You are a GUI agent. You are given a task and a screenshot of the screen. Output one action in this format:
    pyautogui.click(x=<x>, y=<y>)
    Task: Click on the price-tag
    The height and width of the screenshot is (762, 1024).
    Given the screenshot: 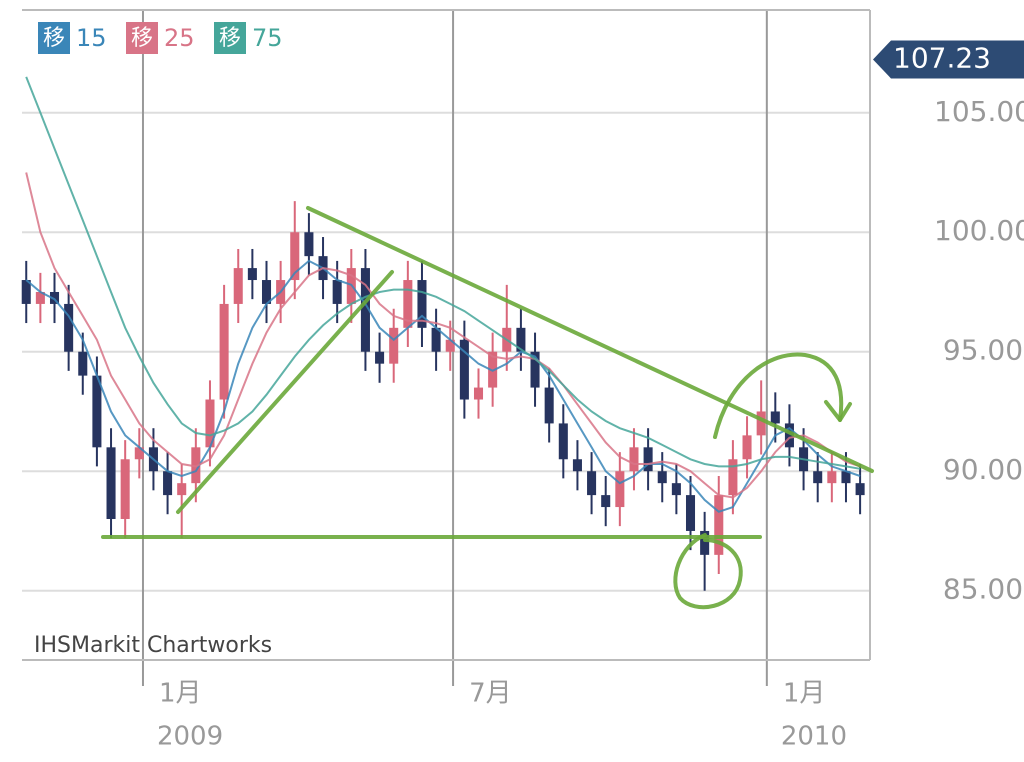 What is the action you would take?
    pyautogui.click(x=948, y=59)
    